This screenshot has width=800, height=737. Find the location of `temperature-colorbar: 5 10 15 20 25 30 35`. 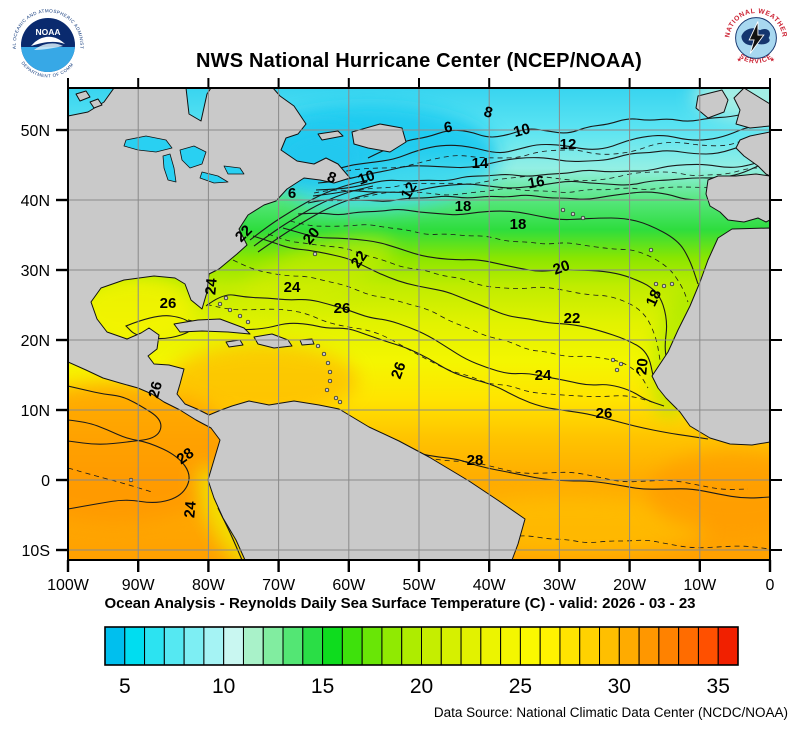

temperature-colorbar: 5 10 15 20 25 30 35 is located at coordinates (421, 662).